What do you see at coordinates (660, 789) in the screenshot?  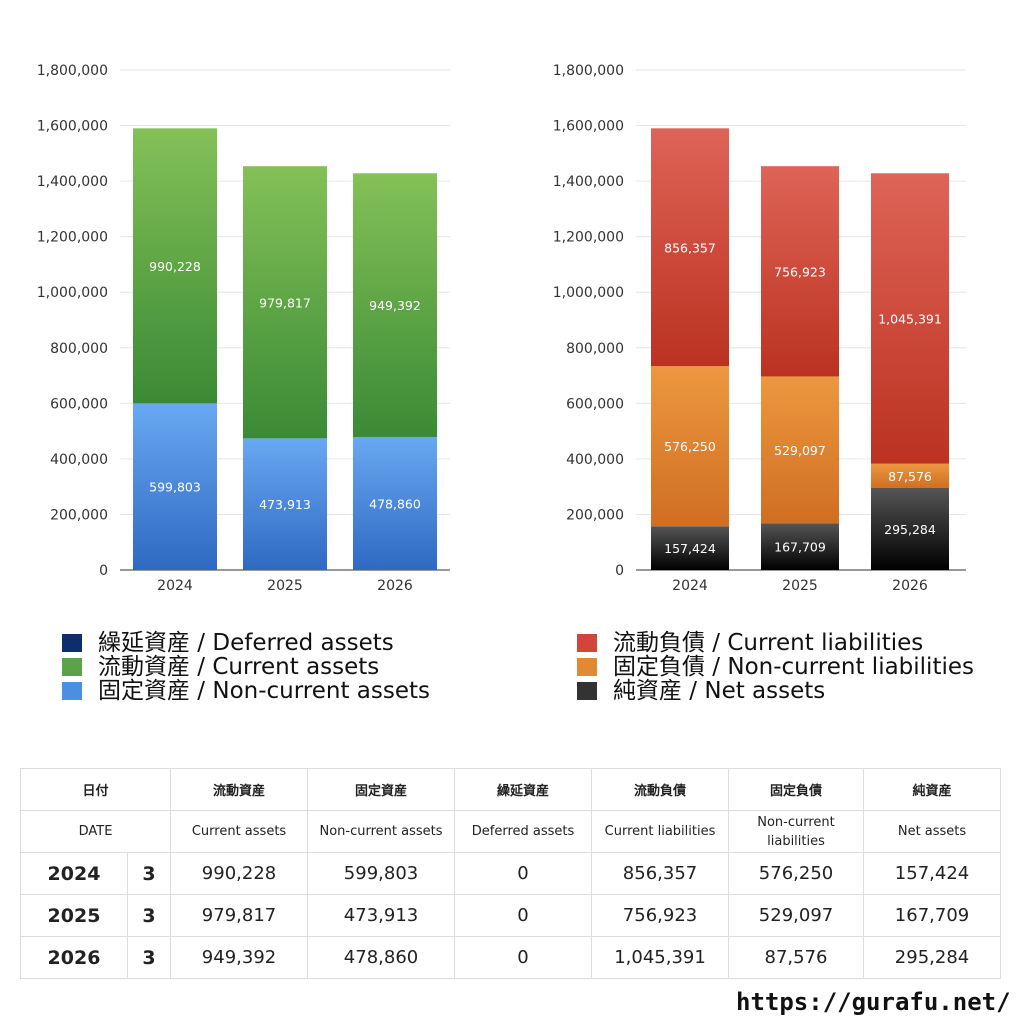 I see `header-current-liabilities-jp: 流動負債` at bounding box center [660, 789].